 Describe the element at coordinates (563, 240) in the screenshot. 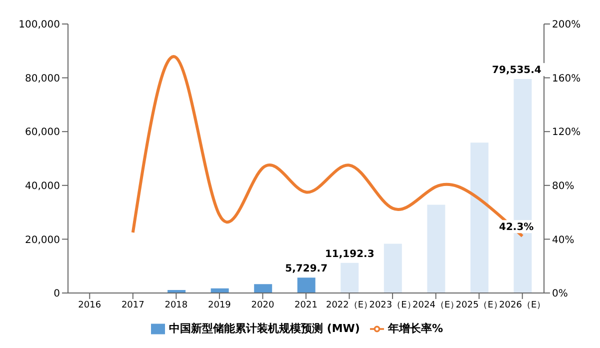

I see `y2-tick-label: 40%` at that location.